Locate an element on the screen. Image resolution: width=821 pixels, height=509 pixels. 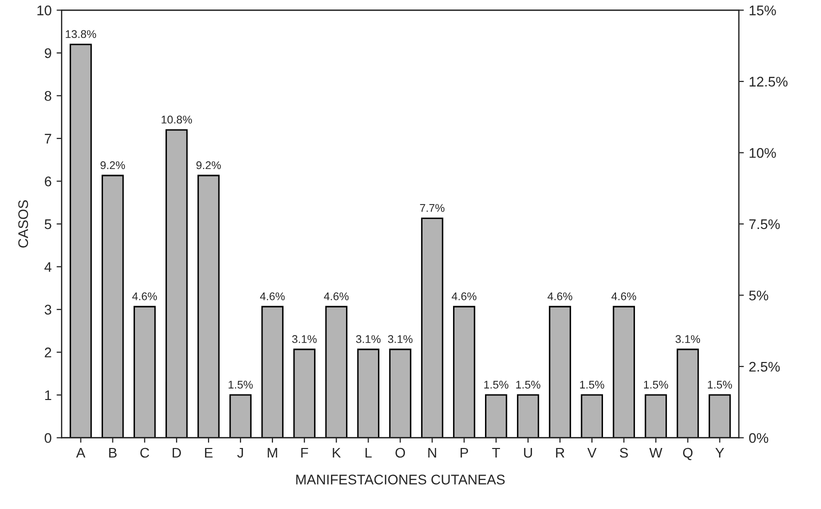
y2-tick-label: 7.5% is located at coordinates (764, 224).